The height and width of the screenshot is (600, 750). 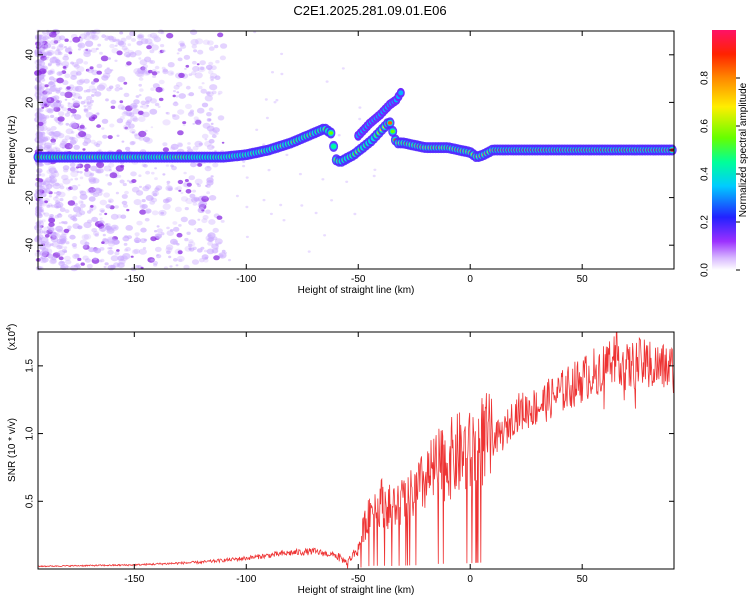 What do you see at coordinates (743, 149) in the screenshot?
I see `colorbar-label: Normalized spectral amplitude` at bounding box center [743, 149].